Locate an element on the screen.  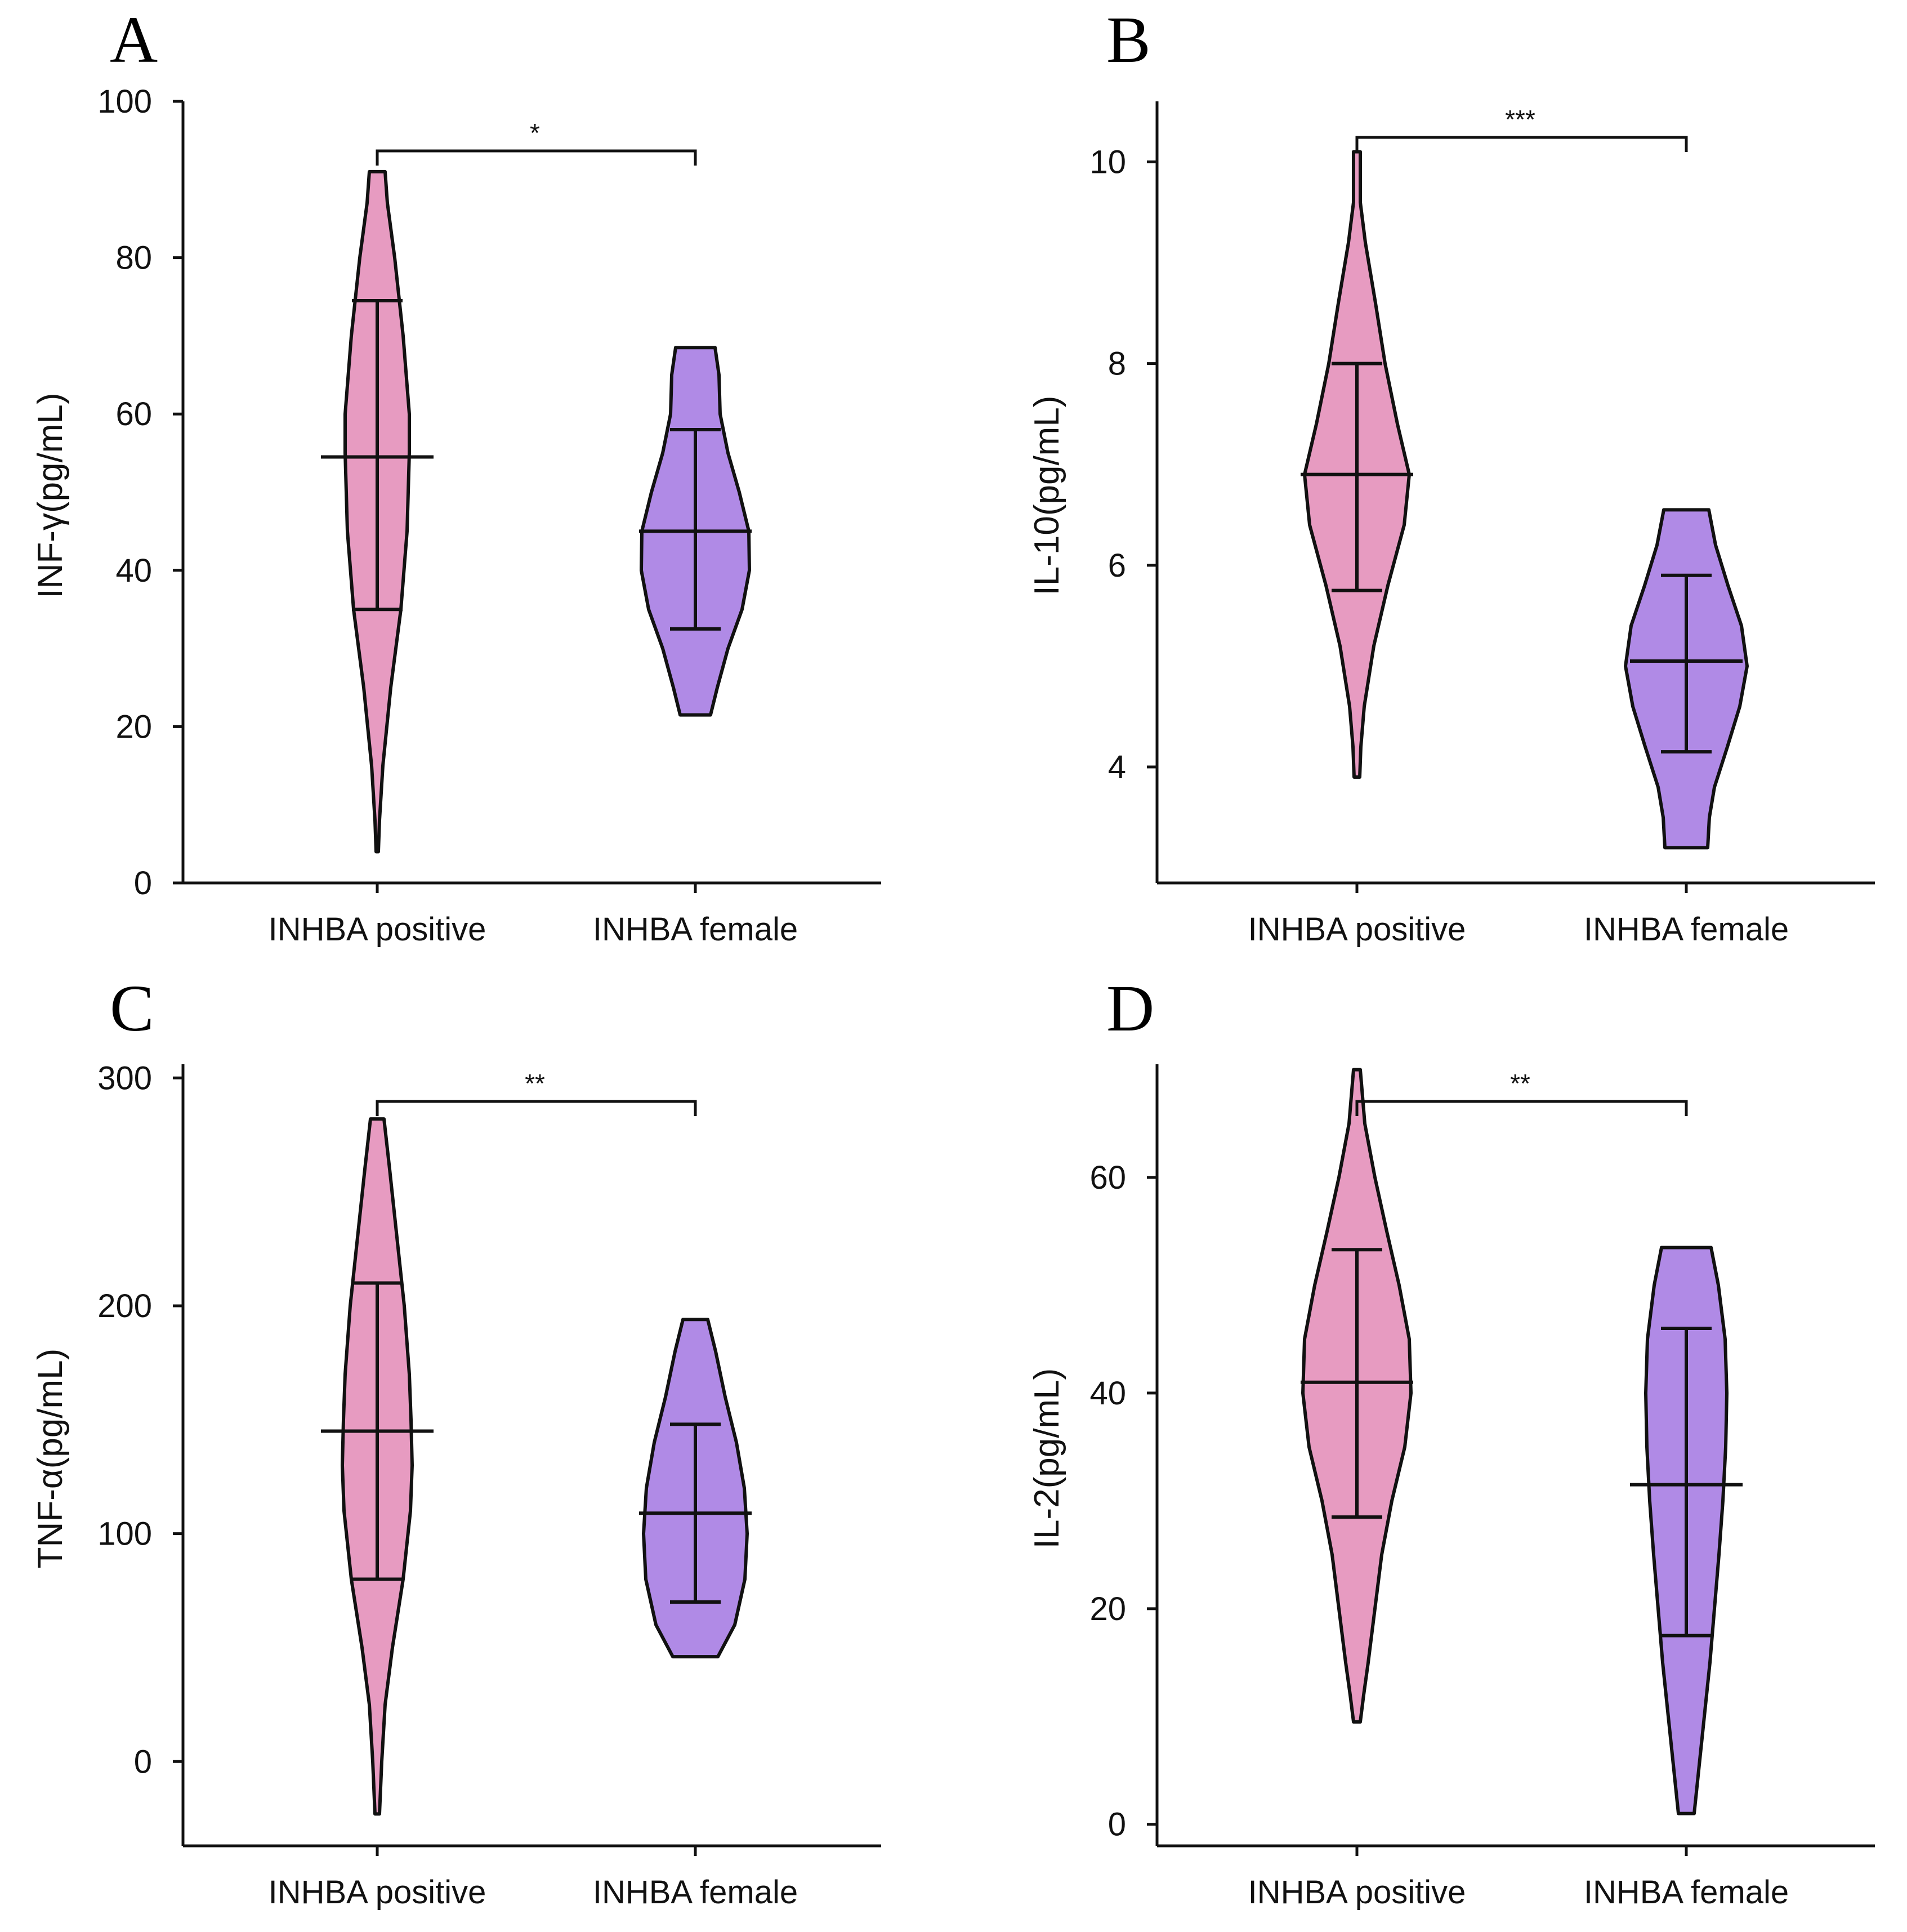
significance-label: *** is located at coordinates (1520, 120).